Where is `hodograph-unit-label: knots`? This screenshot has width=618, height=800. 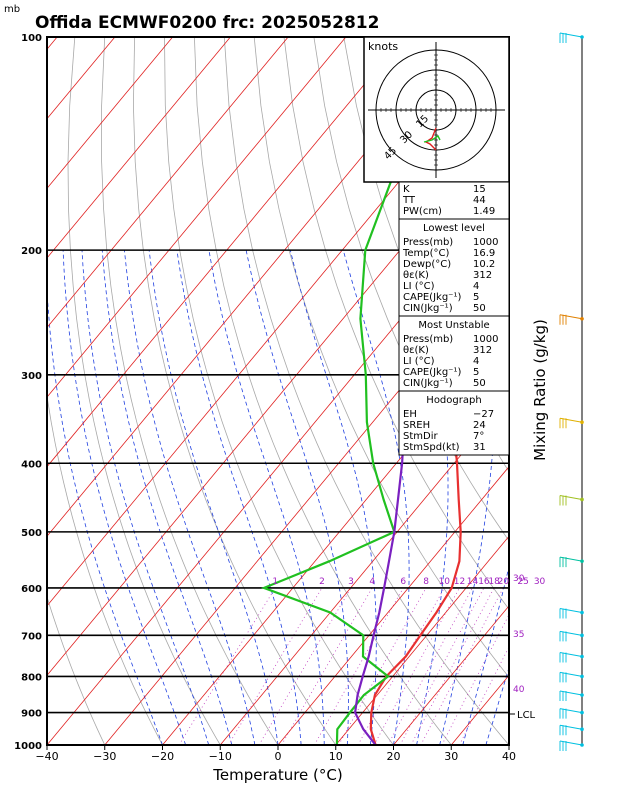
hodograph-unit-label: knots is located at coordinates (383, 46).